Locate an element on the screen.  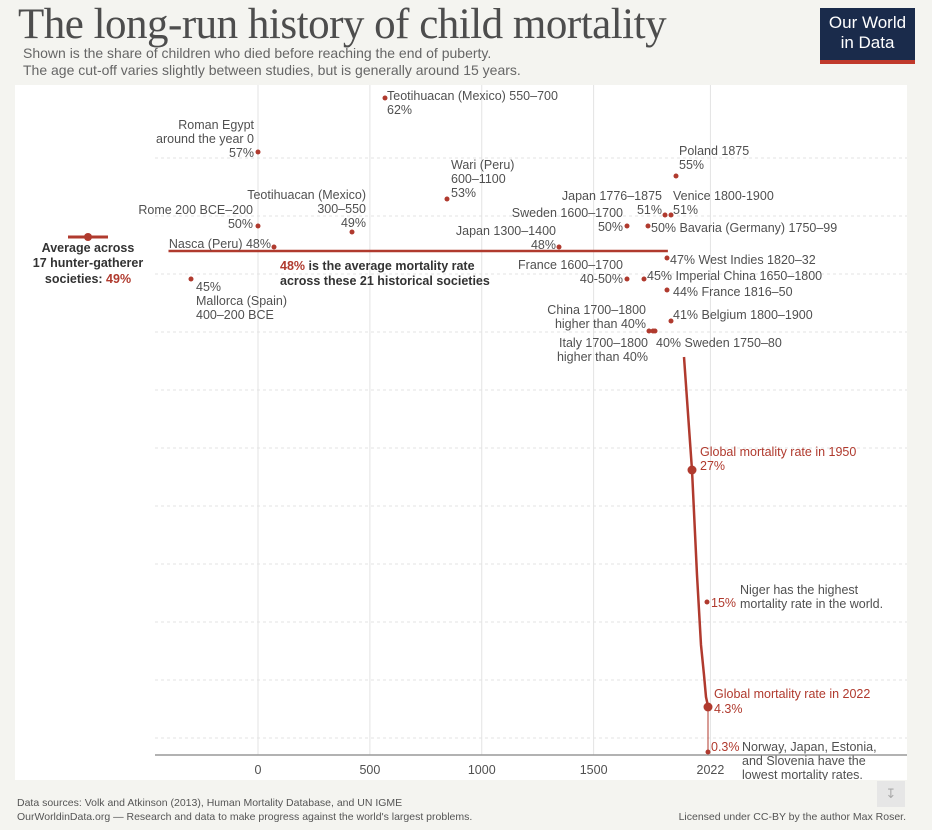
data-point-label: Global mortality rate in 1950 is located at coordinates (778, 452).